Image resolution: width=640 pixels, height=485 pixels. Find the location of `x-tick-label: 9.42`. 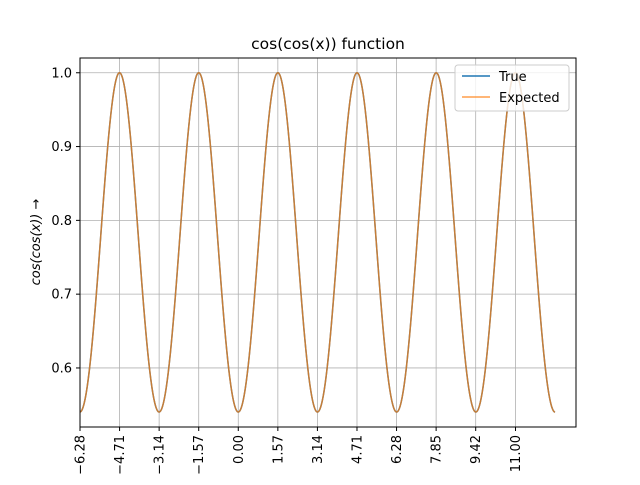

x-tick-label: 9.42 is located at coordinates (476, 449).